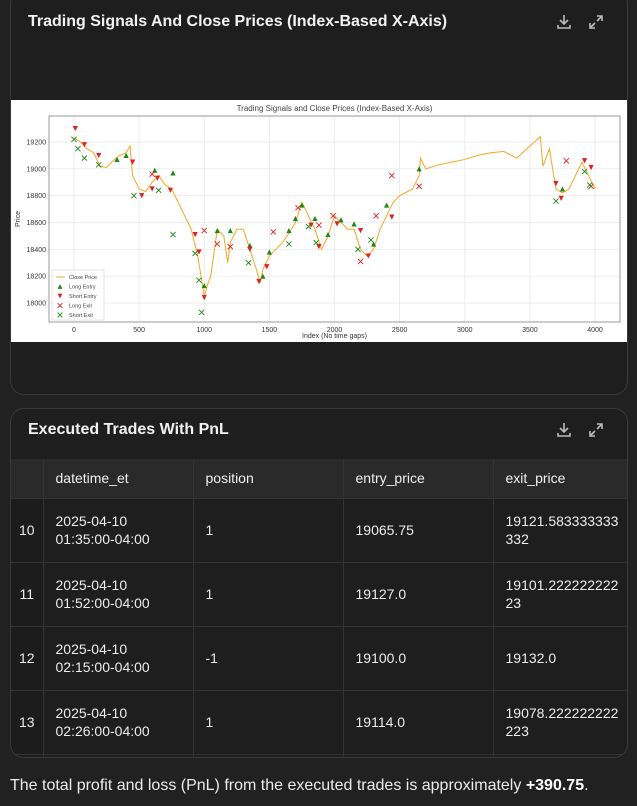 The image size is (637, 806). Describe the element at coordinates (418, 478) in the screenshot. I see `column-header-entry-price: entry_price` at that location.